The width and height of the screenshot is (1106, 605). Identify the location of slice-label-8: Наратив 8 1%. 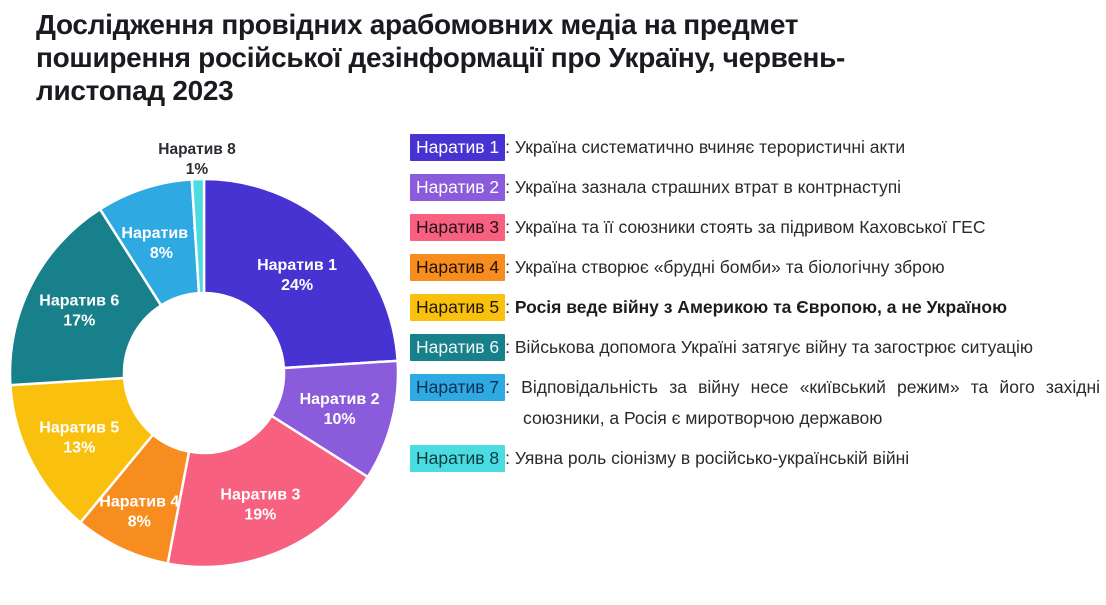
(197, 159).